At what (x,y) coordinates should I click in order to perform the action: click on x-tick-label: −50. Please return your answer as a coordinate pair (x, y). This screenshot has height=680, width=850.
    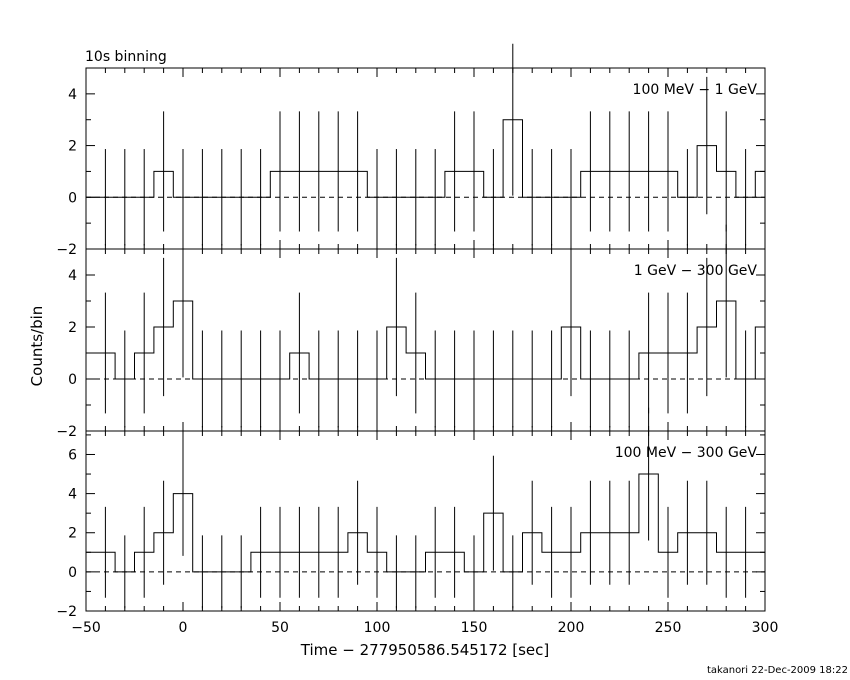
    Looking at the image, I should click on (86, 628).